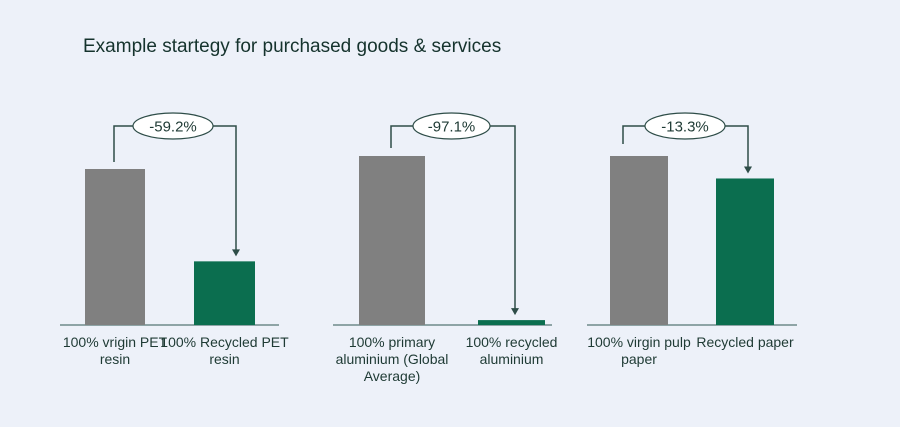  I want to click on category-label: 100% Recycled PET resin, so click(224, 350).